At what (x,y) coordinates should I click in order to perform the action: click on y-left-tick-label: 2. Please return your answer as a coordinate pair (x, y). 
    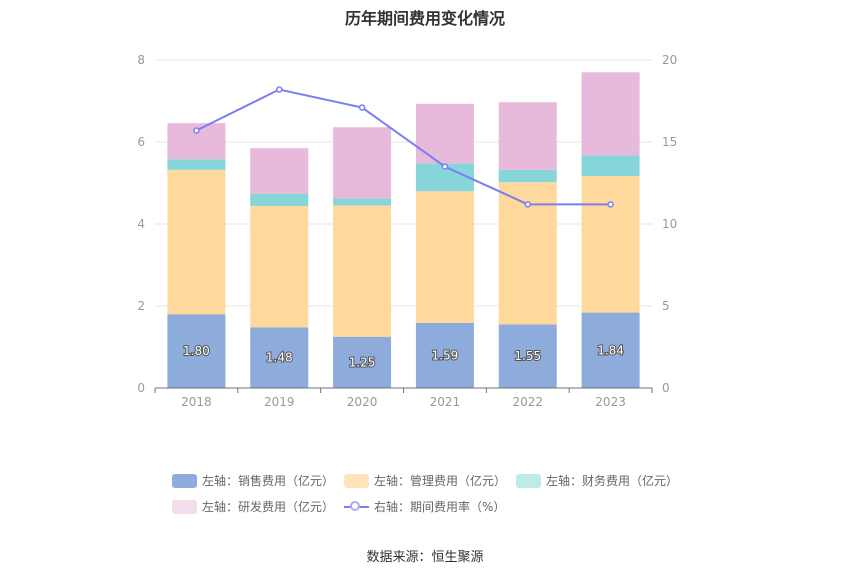
    Looking at the image, I should click on (141, 306).